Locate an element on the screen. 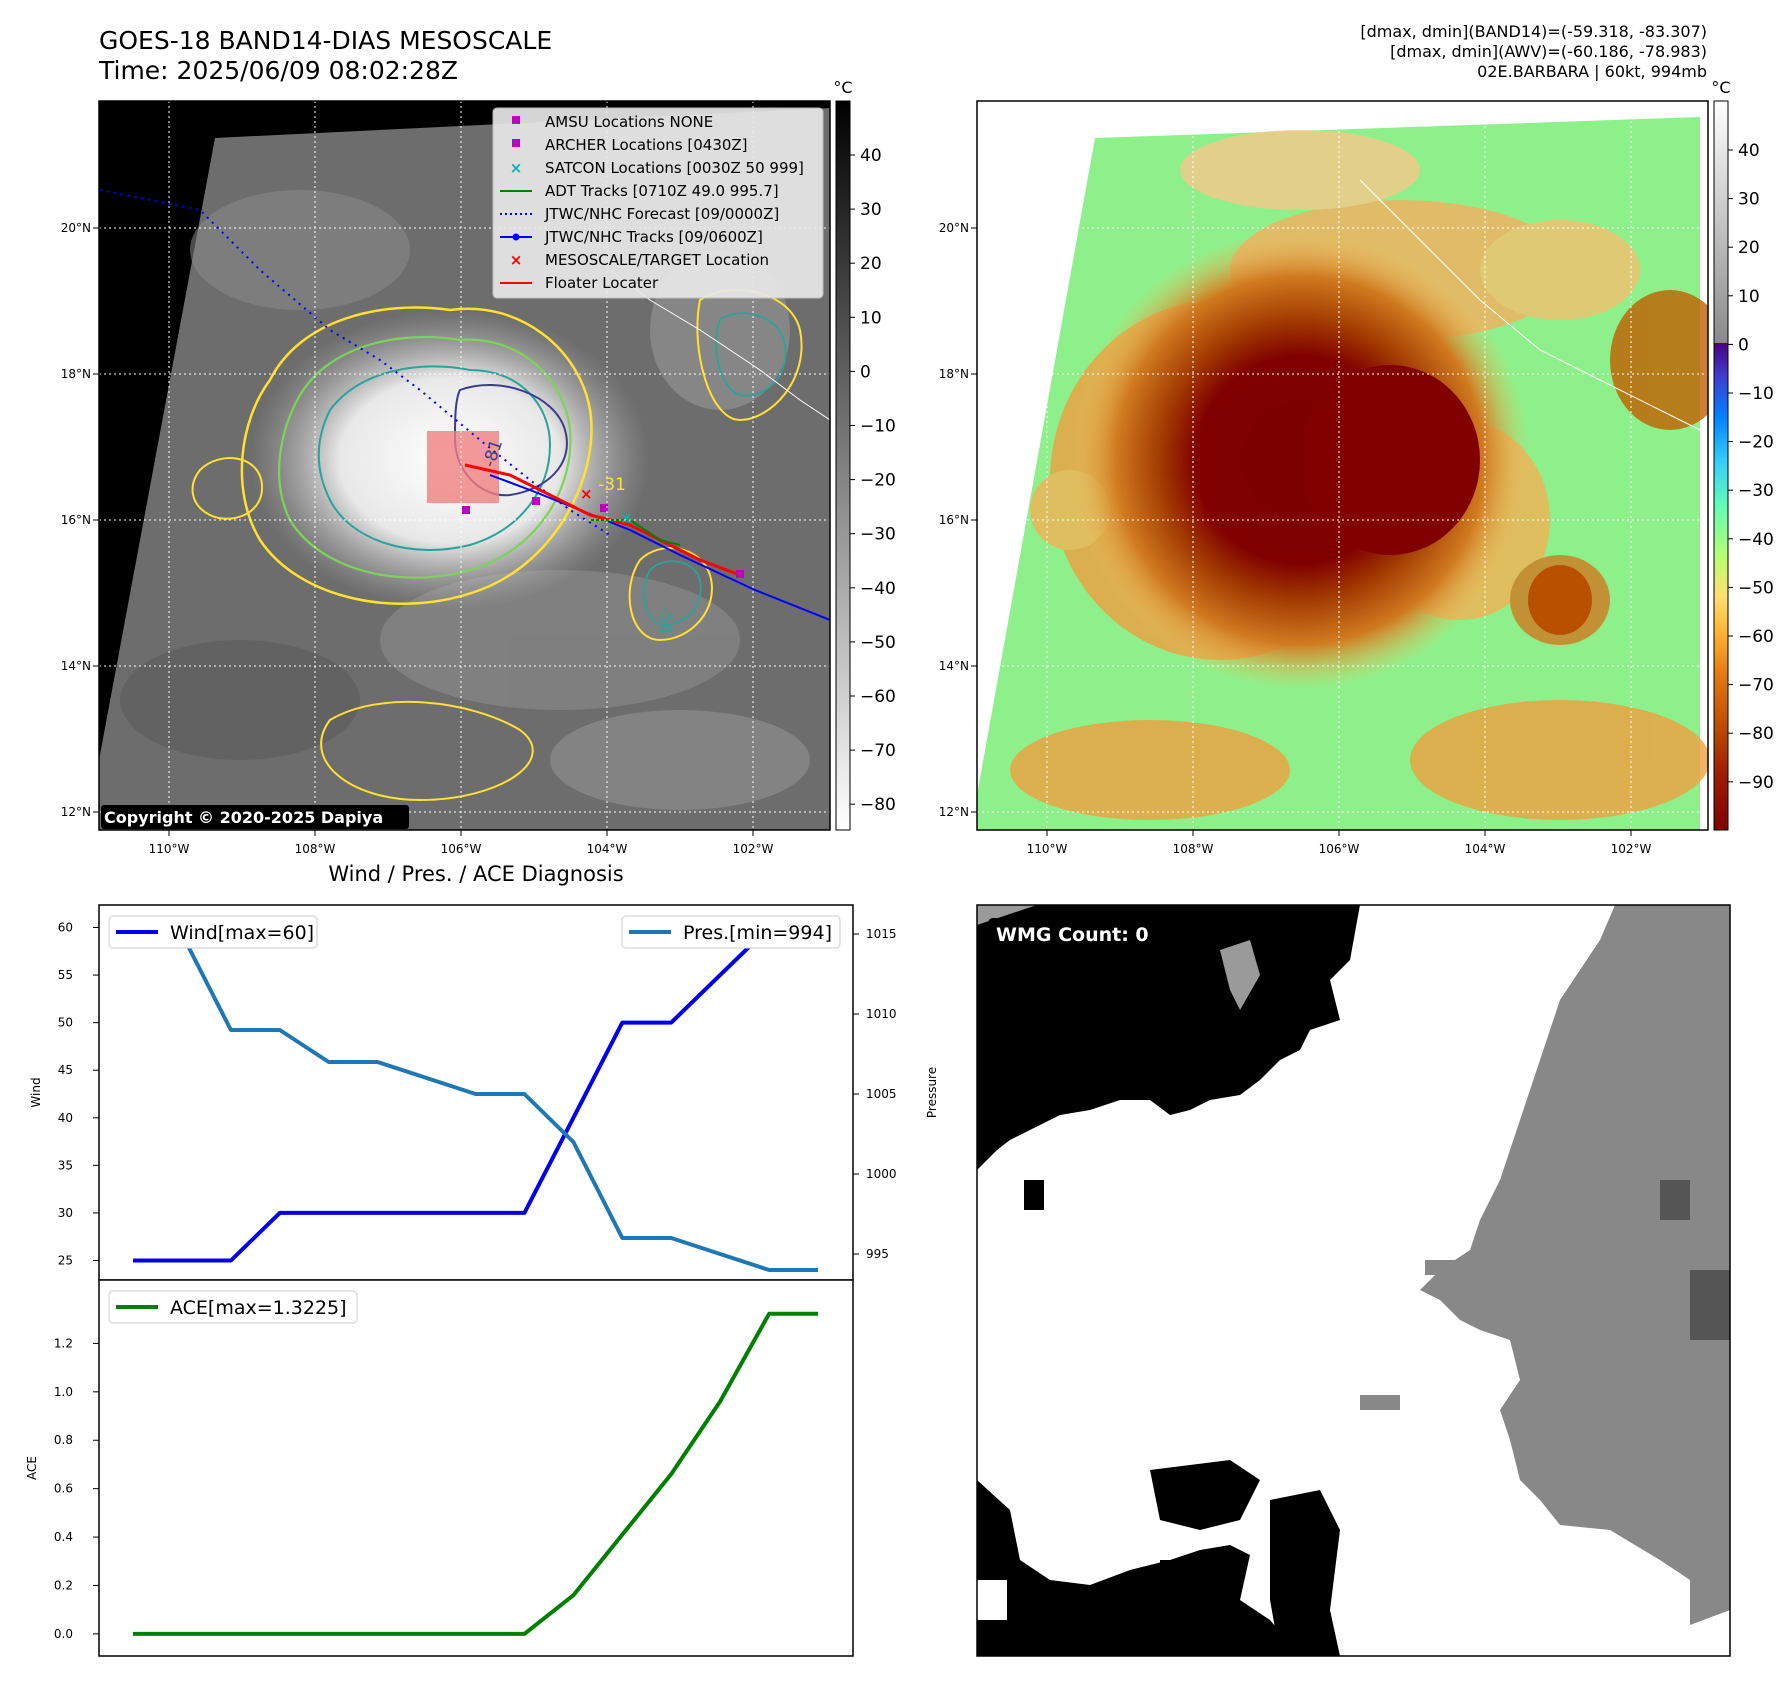 Image resolution: width=1792 pixels, height=1690 pixels. gray-colorbar-tick-label: −50 is located at coordinates (878, 643).